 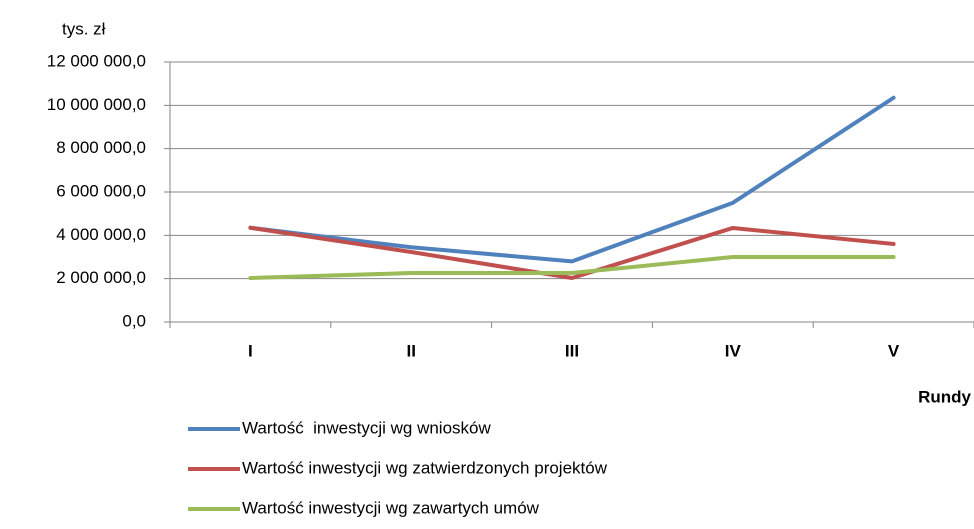 What do you see at coordinates (96, 104) in the screenshot?
I see `y-tick-label: 10 000 000,0` at bounding box center [96, 104].